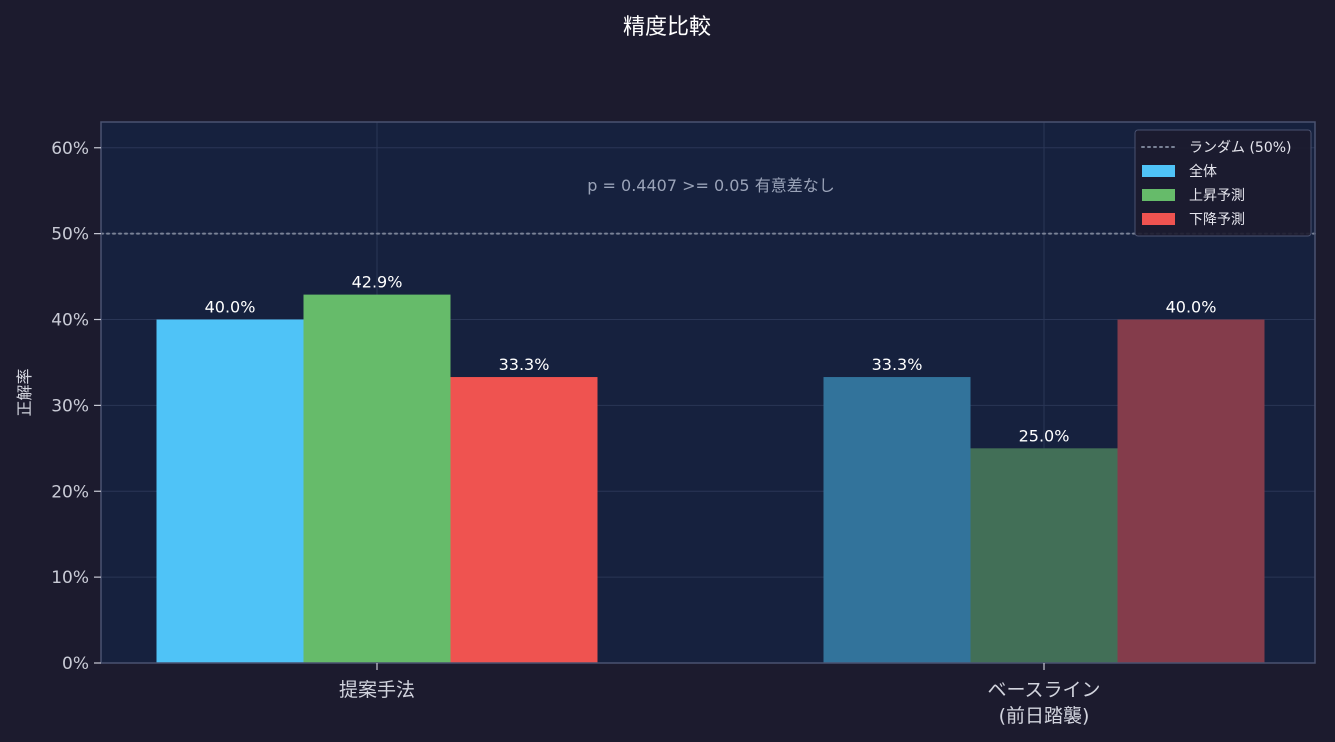 The width and height of the screenshot is (1335, 742). I want to click on y-axis: 0% 10% 20% 30% 40% 50% 60%, so click(76, 406).